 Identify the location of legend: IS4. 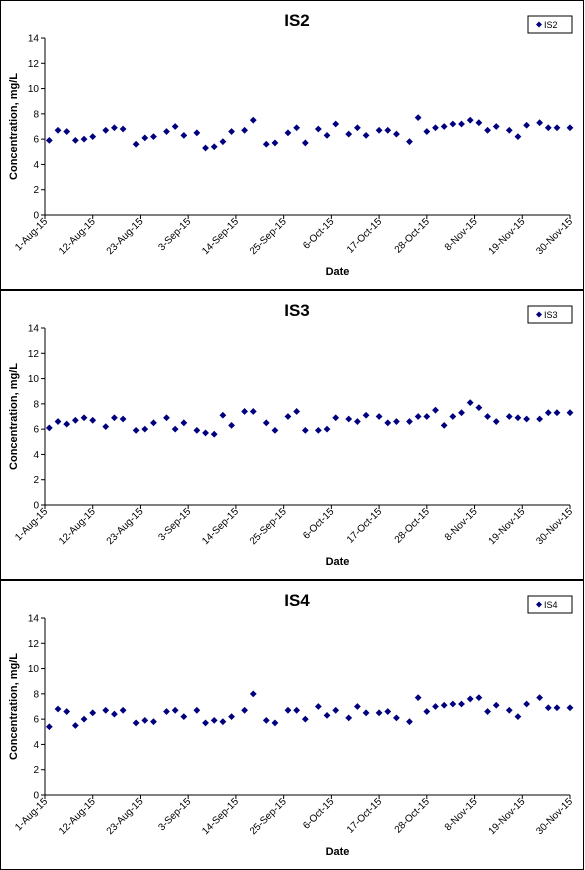
(550, 604).